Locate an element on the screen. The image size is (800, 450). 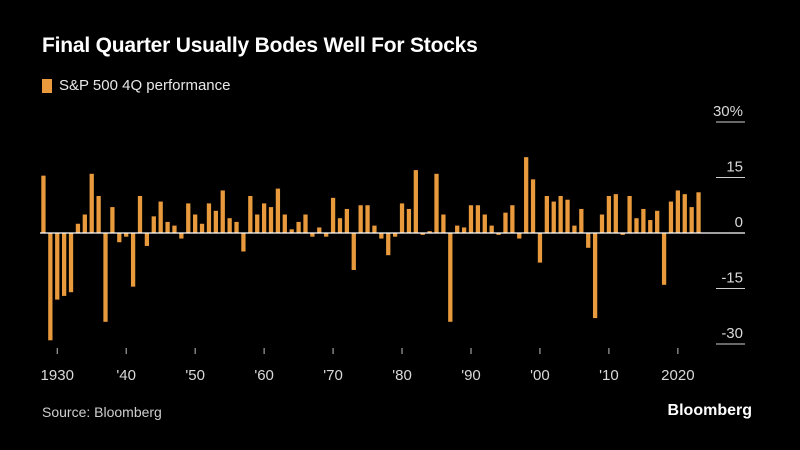
bar-2001 is located at coordinates (546, 214).